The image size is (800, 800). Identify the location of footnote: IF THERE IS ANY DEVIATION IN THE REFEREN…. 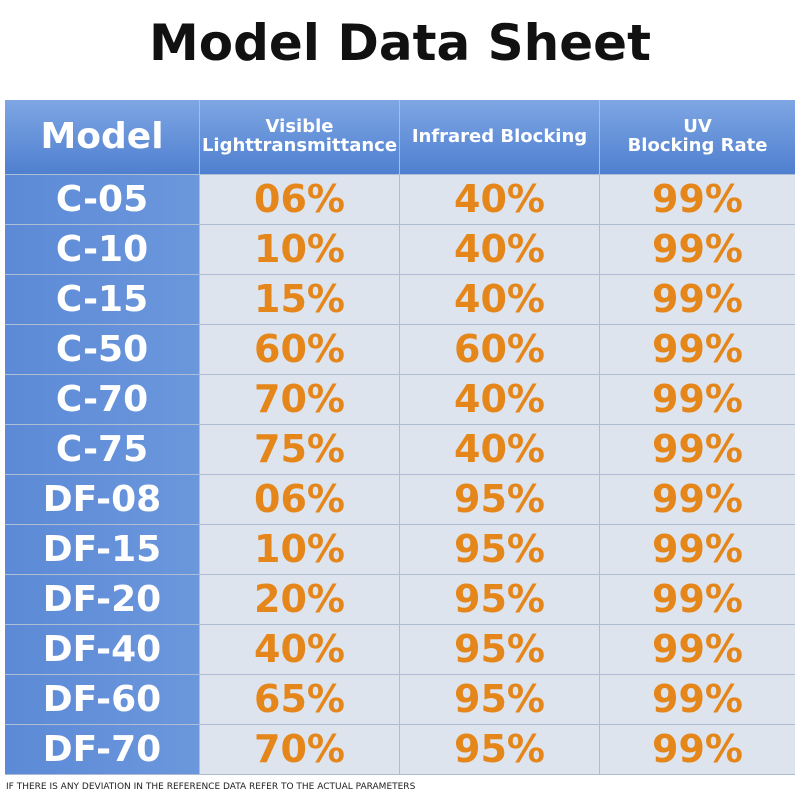
(211, 787).